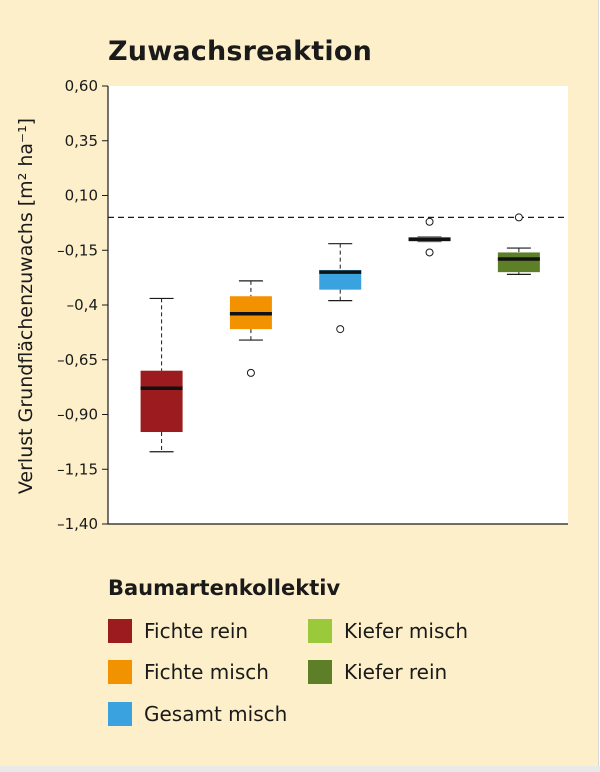  Describe the element at coordinates (77, 469) in the screenshot. I see `y-tick-label: –1,15` at that location.